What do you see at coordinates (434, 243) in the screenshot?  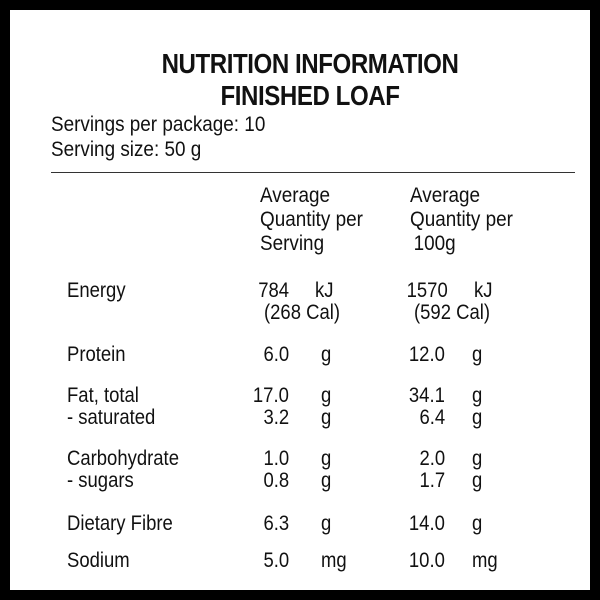 I see `column-header-line: 100g` at bounding box center [434, 243].